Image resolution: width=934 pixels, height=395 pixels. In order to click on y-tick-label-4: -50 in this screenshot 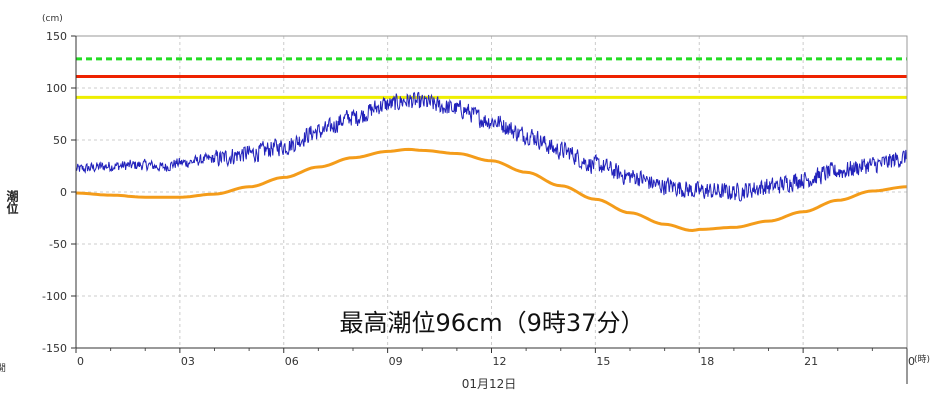, I will do `click(58, 244)`.